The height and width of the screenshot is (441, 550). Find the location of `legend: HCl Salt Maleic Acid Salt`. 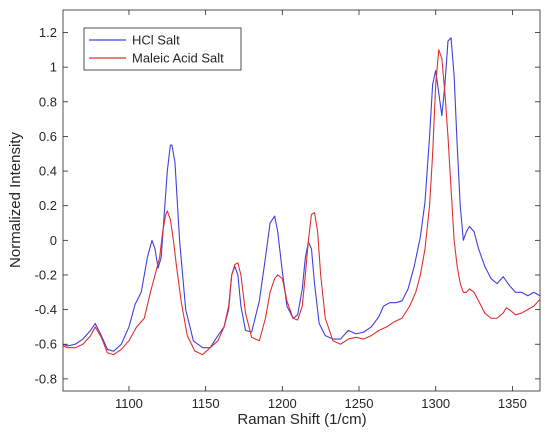

legend: HCl Salt Maleic Acid Salt is located at coordinates (162, 49).